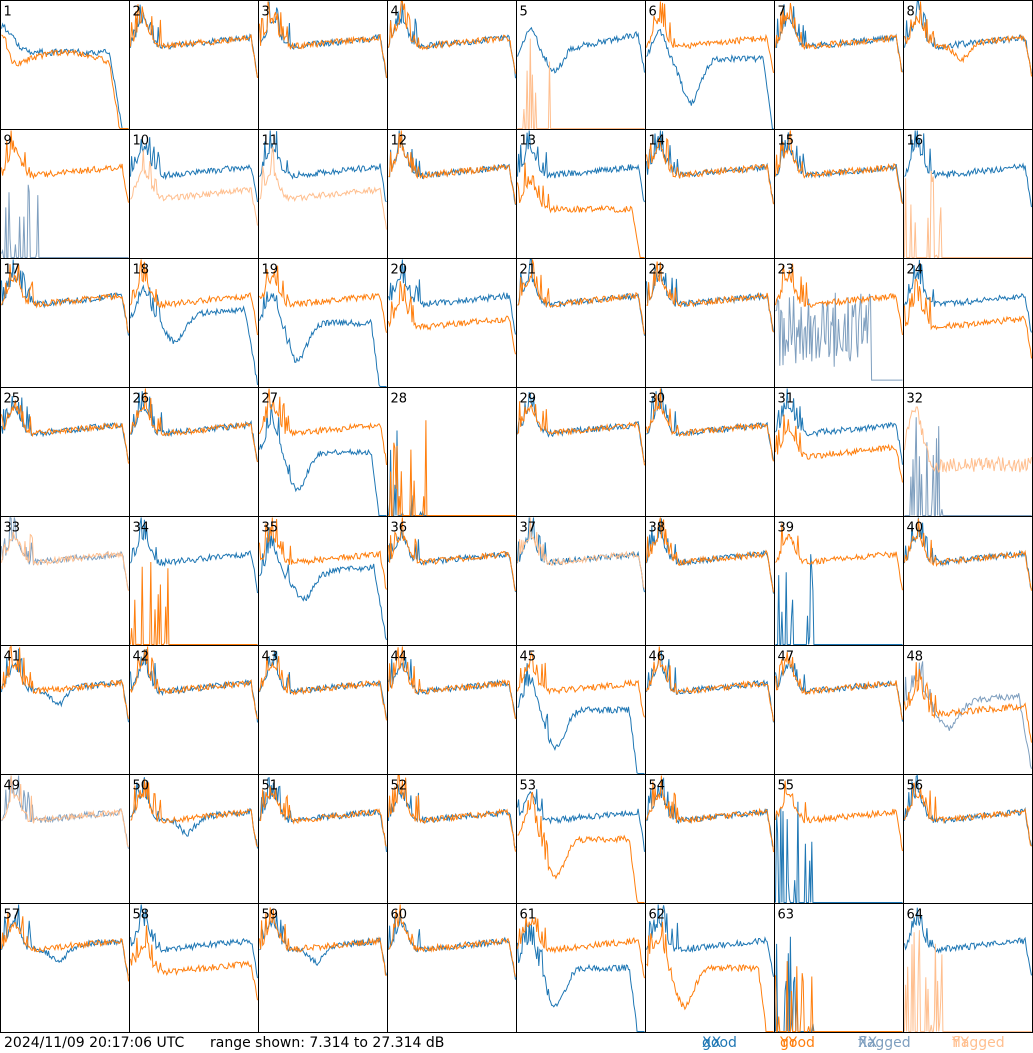 The width and height of the screenshot is (1033, 1053). I want to click on tile-number-label: 9, so click(8, 141).